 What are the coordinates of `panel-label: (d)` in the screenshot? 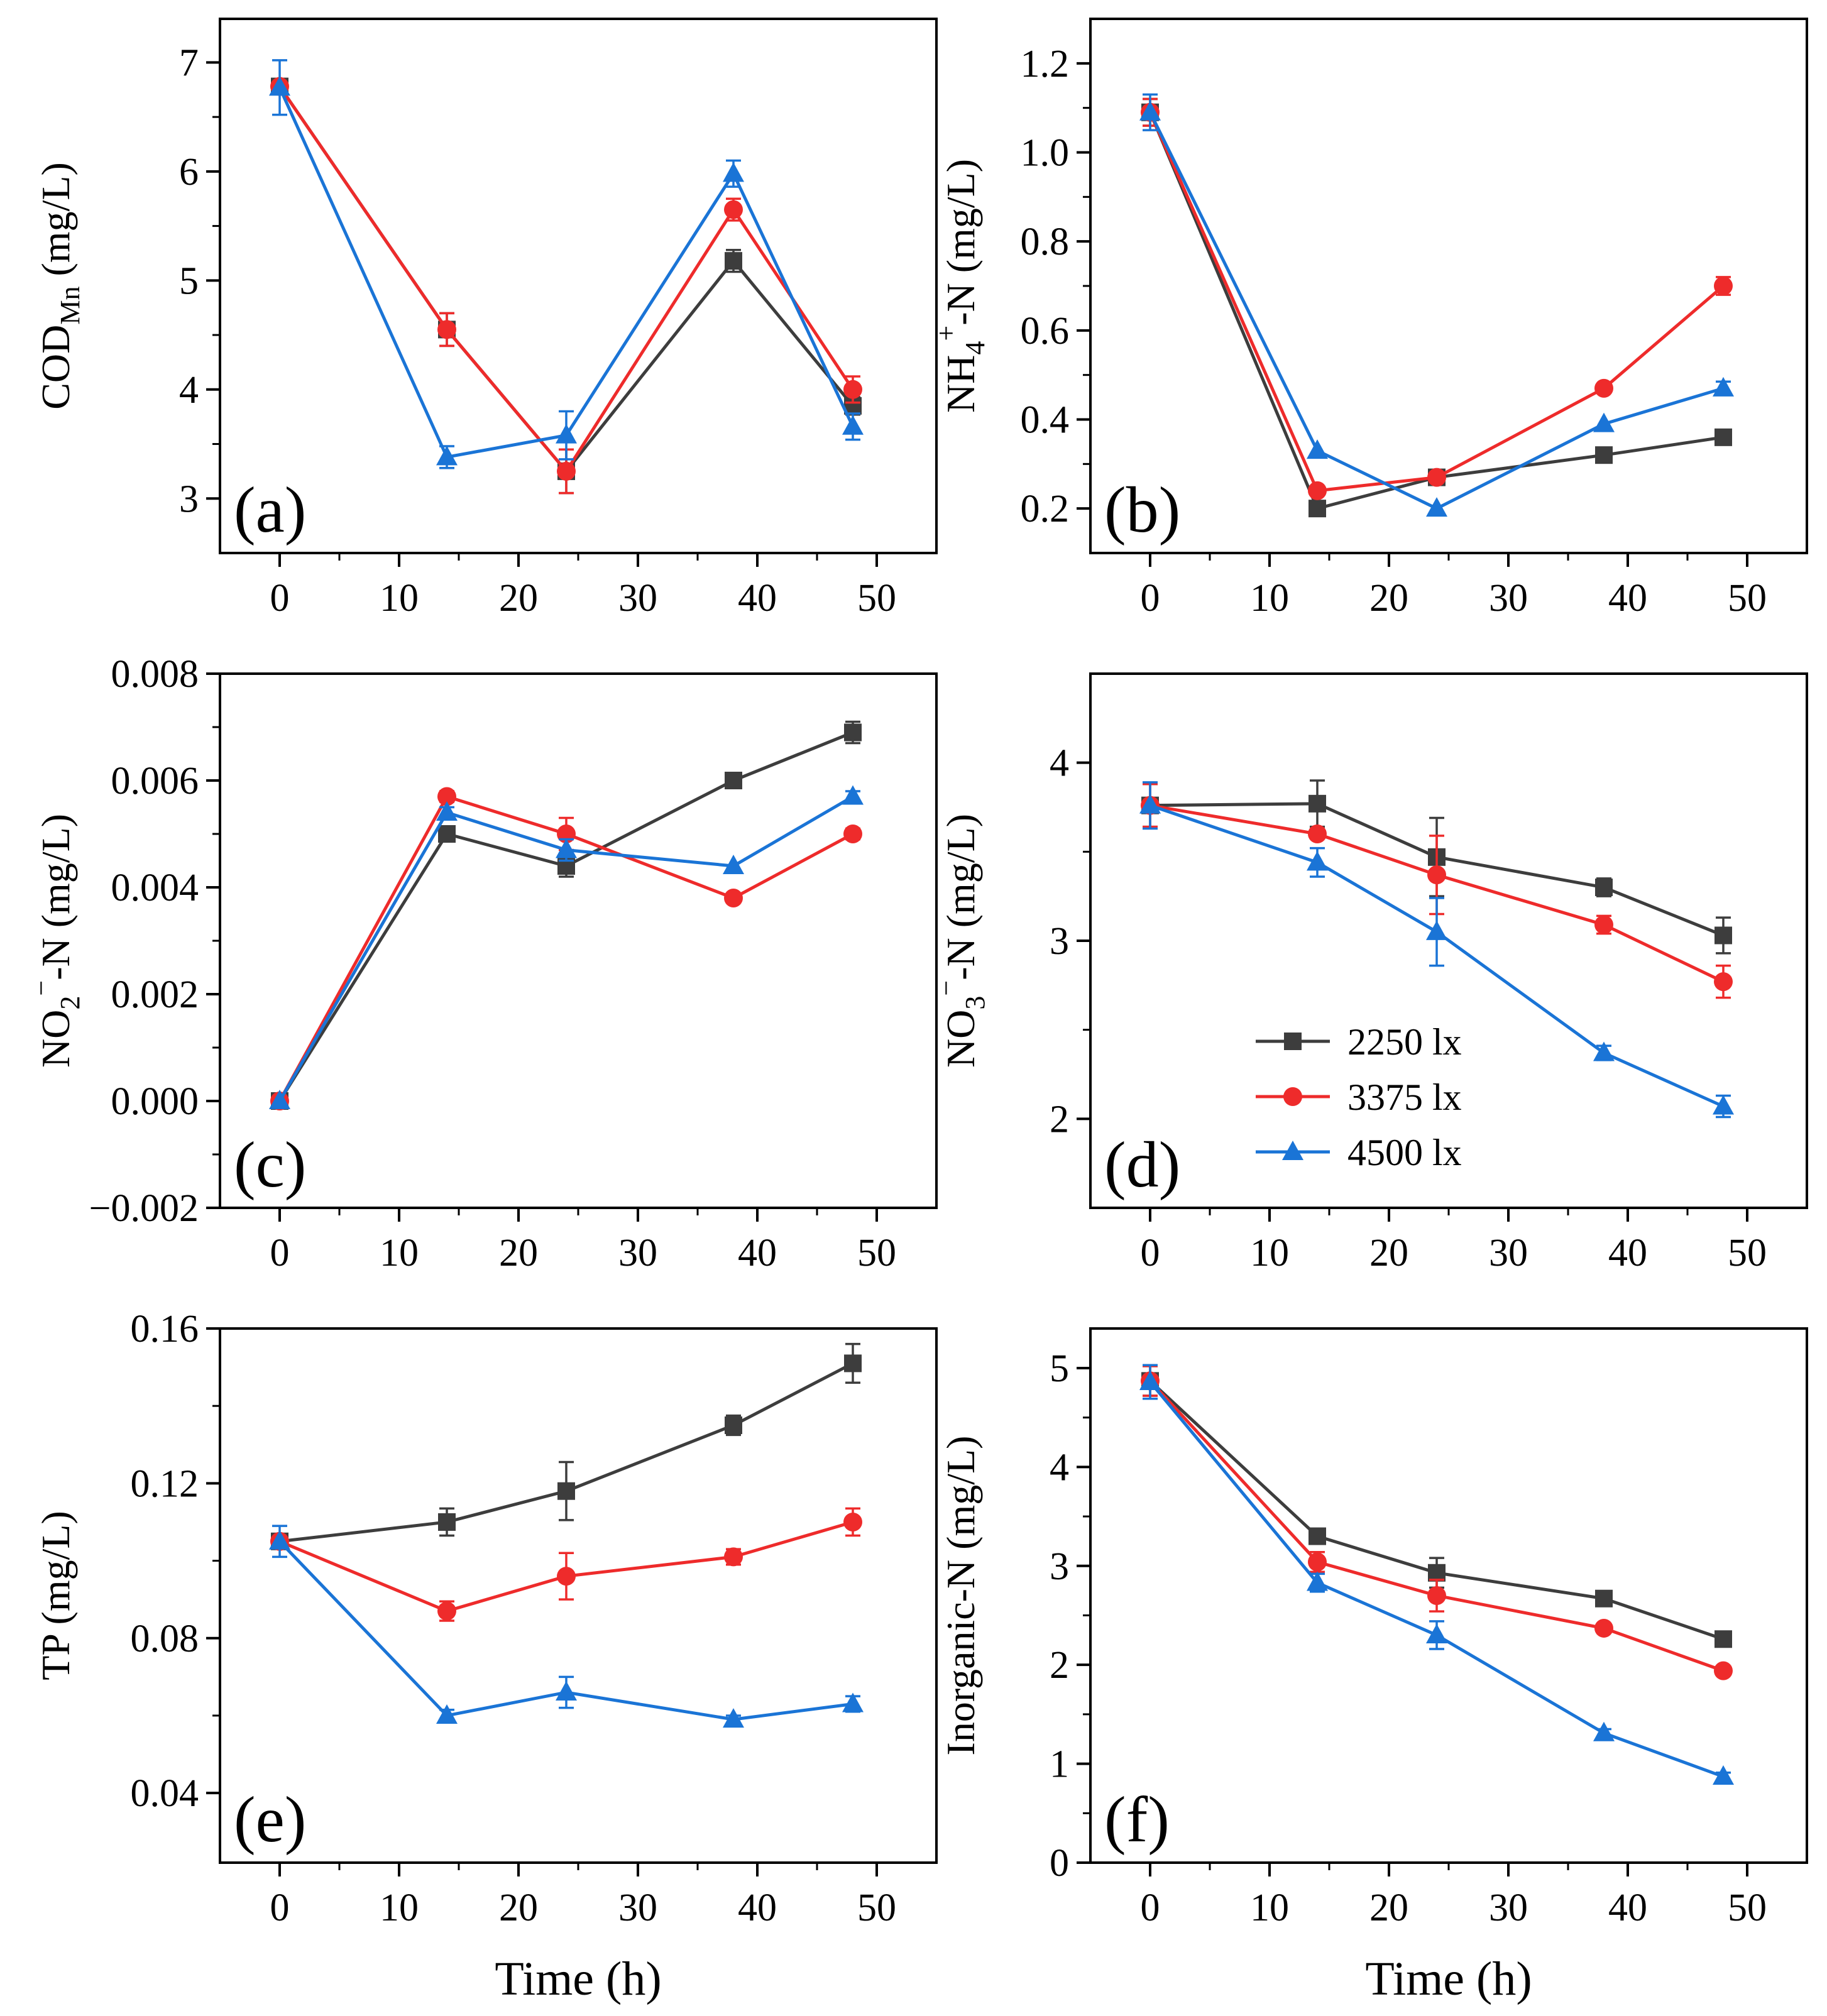 It's located at (1142, 1165).